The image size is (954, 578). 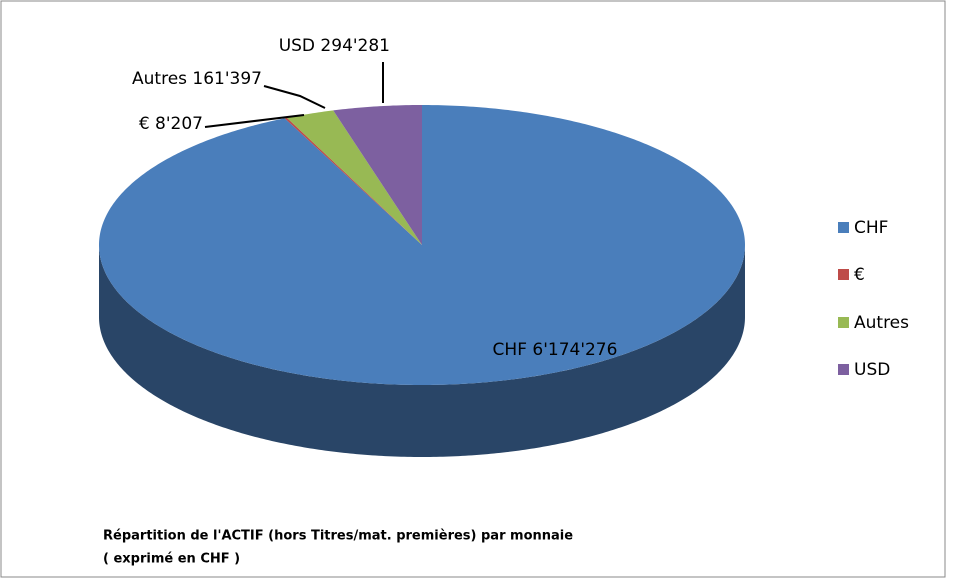 What do you see at coordinates (171, 559) in the screenshot?
I see `chart-subtitle: ( exprimé en CHF )` at bounding box center [171, 559].